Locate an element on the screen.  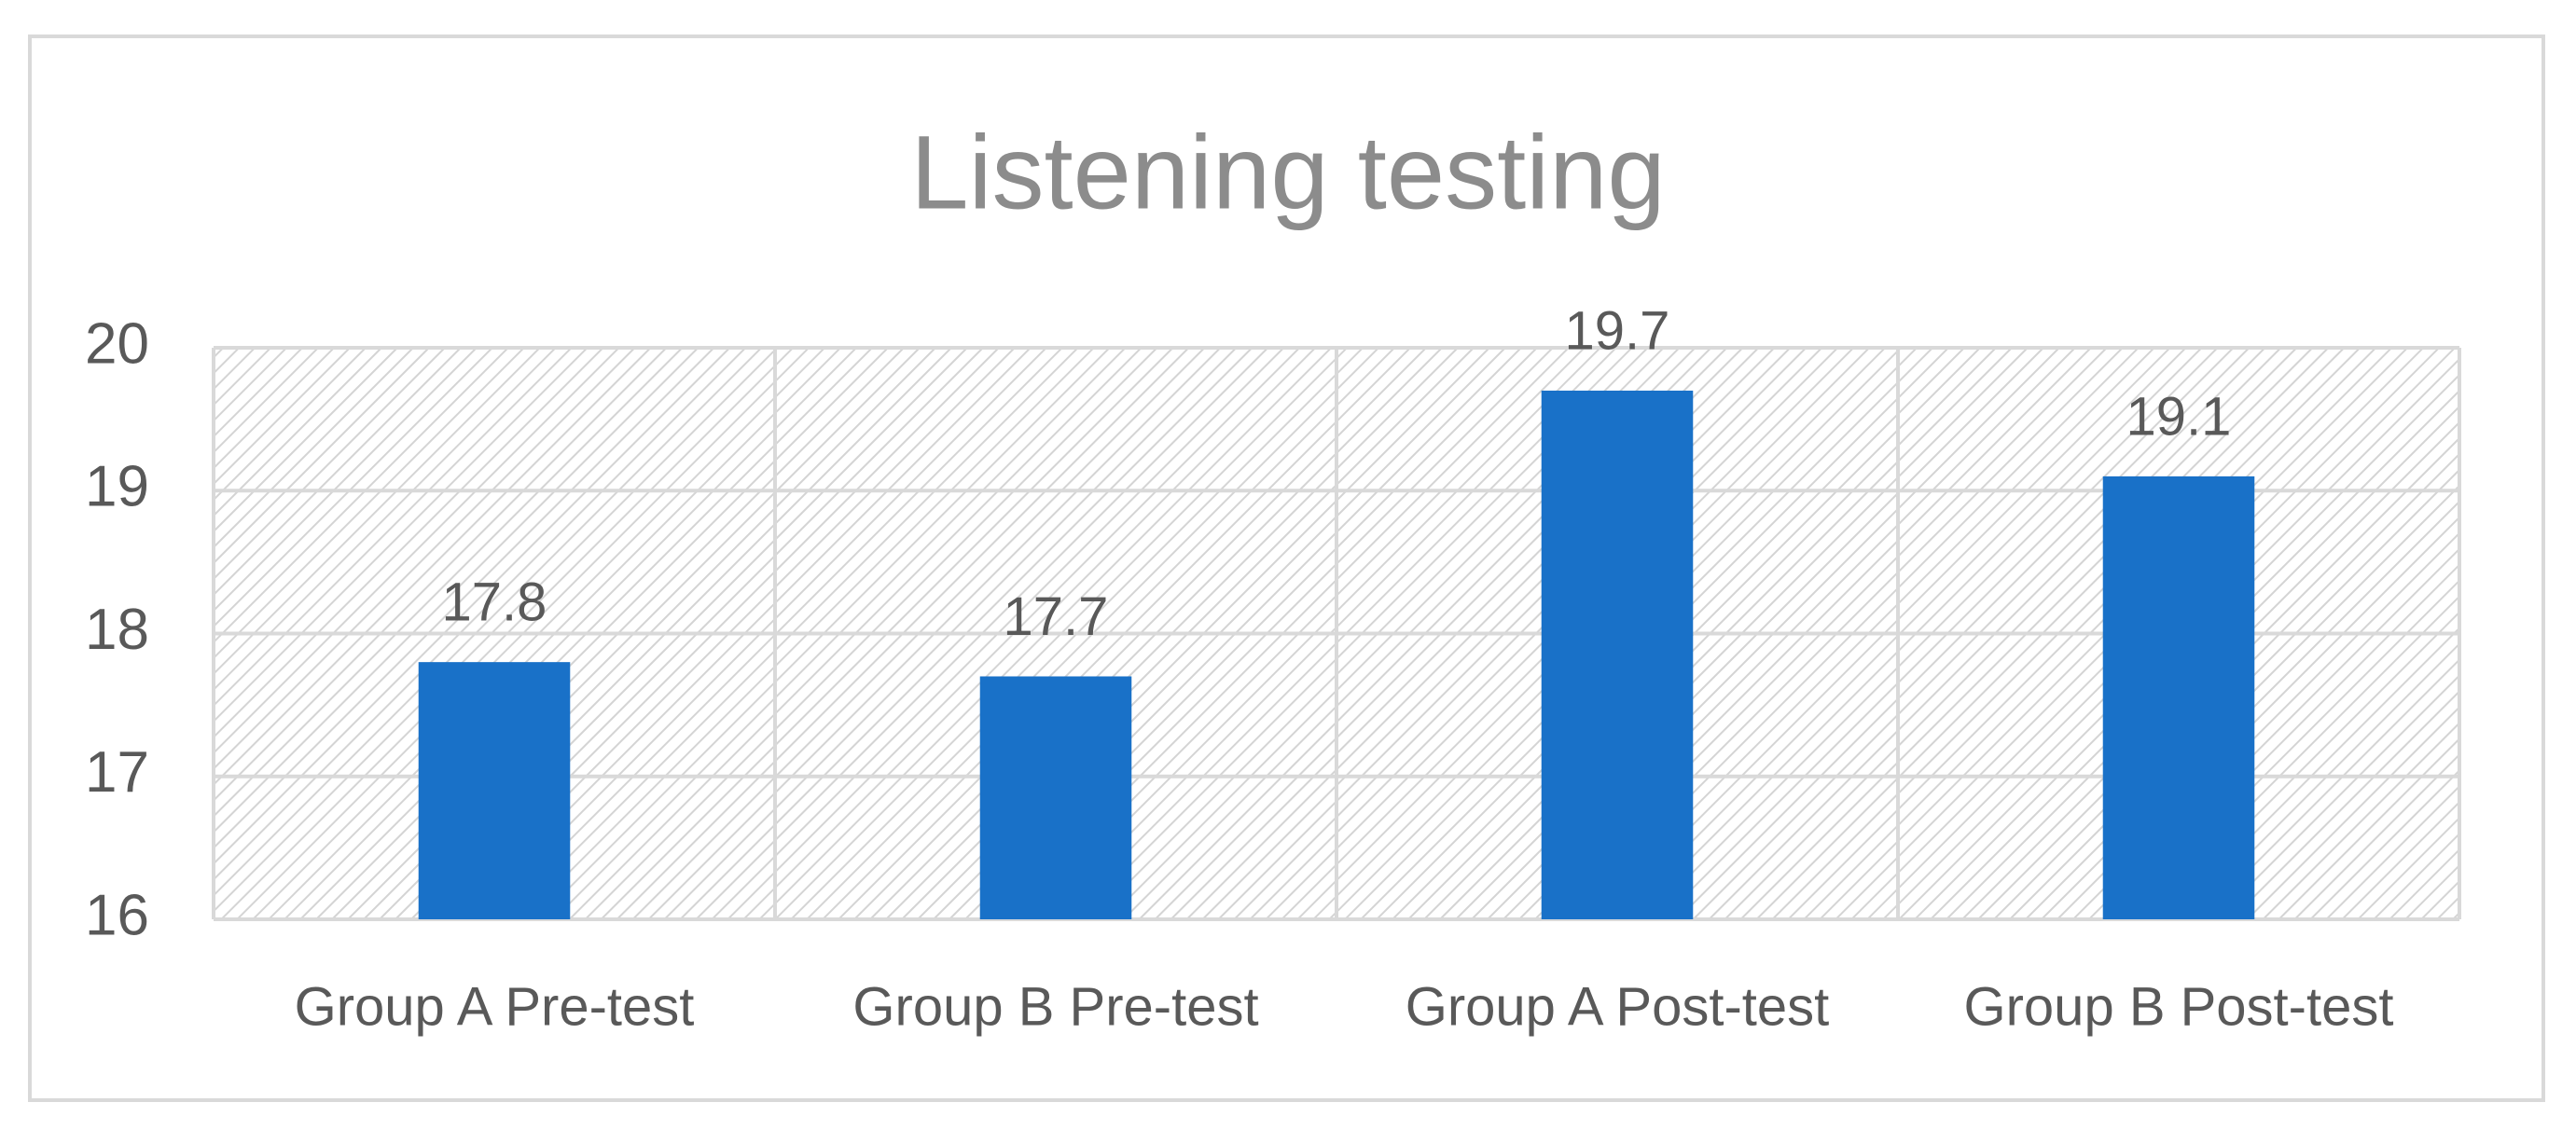
data-label: 19.7 is located at coordinates (1617, 330).